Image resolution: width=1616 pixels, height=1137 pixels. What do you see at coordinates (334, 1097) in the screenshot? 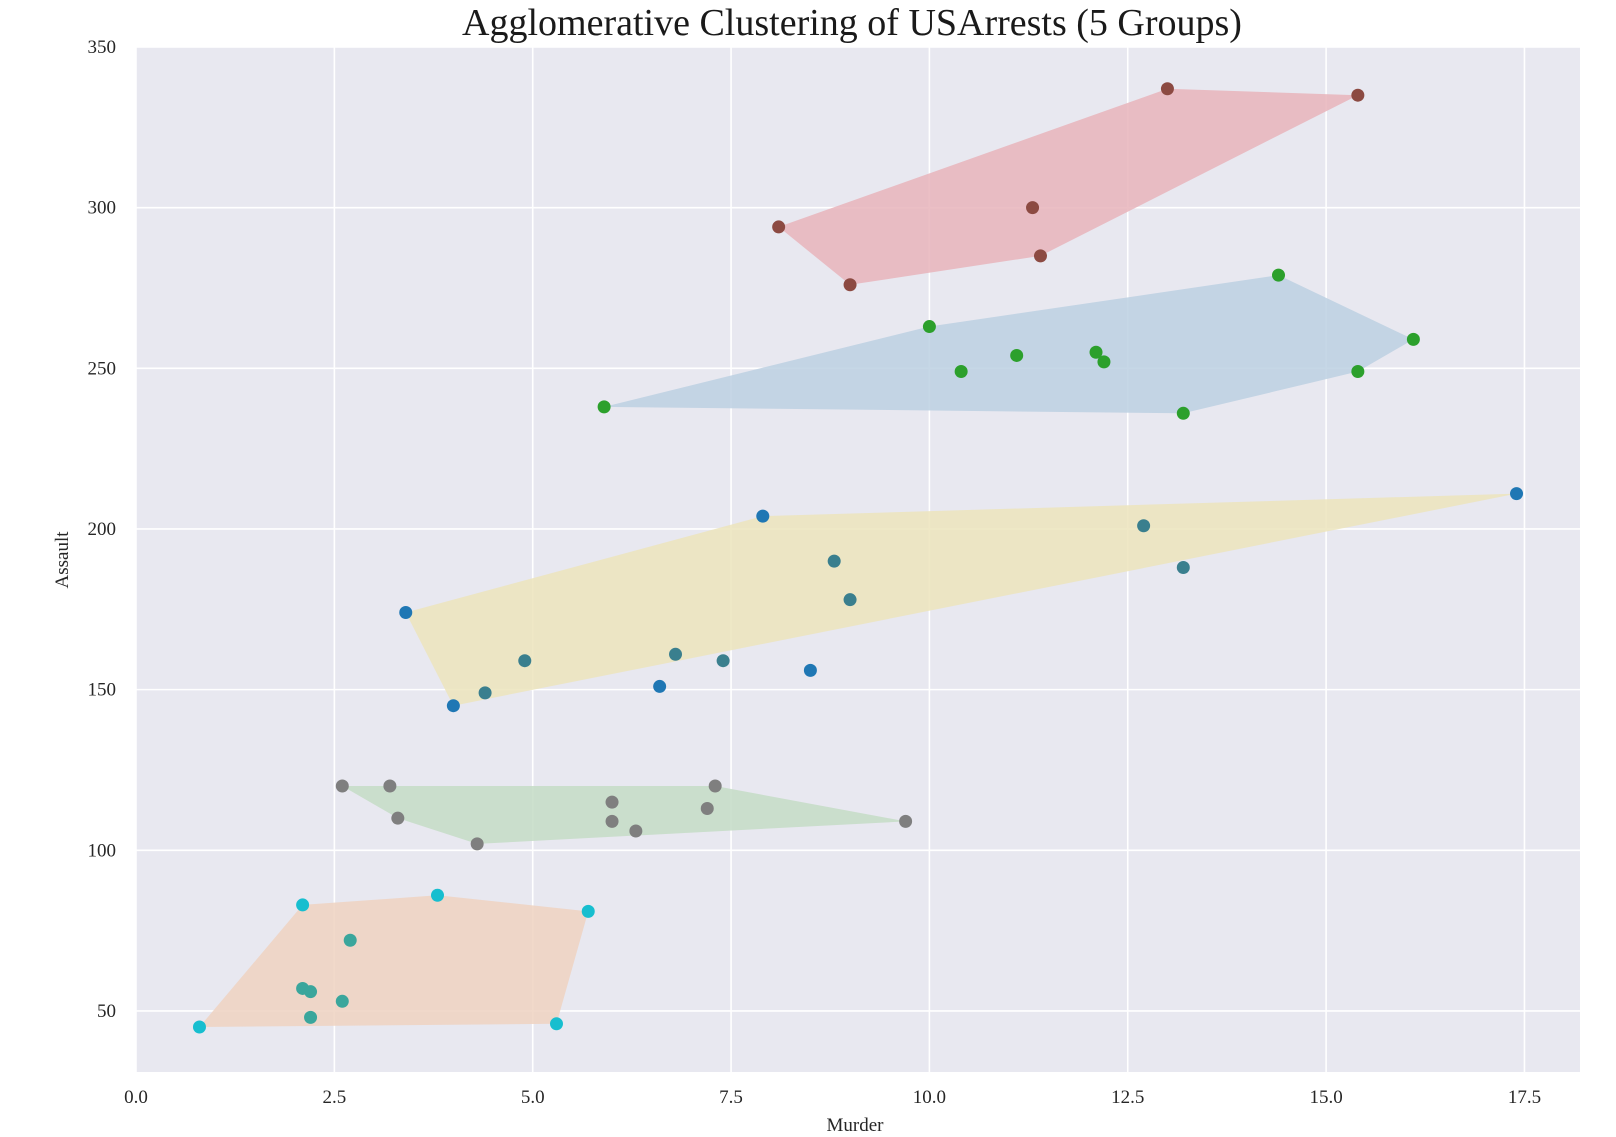
I see `x-tick-label: 2.5` at bounding box center [334, 1097].